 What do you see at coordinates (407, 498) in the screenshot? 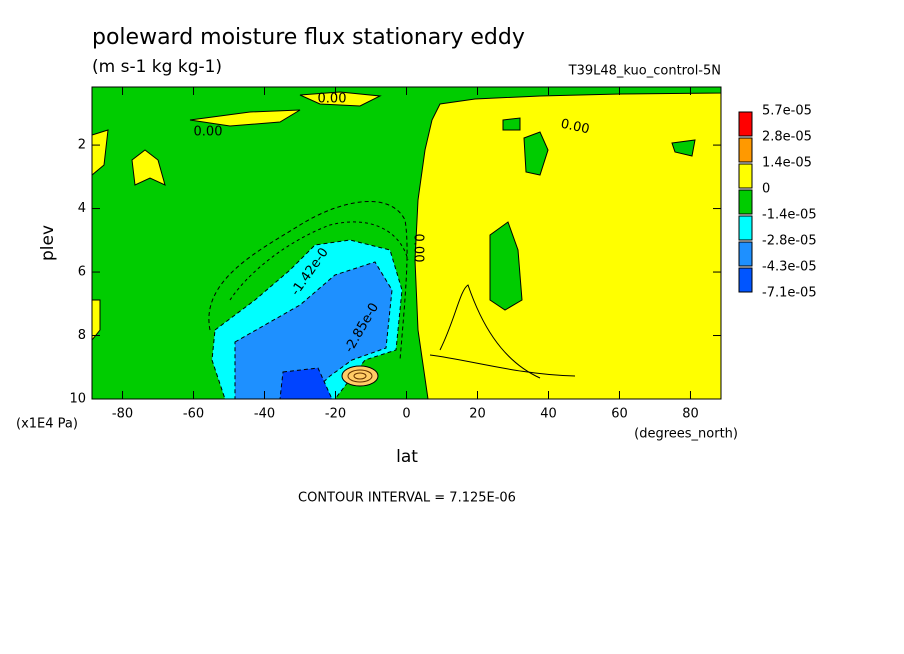
I see `footnote: CONTOUR INTERVAL = 7.125E-06` at bounding box center [407, 498].